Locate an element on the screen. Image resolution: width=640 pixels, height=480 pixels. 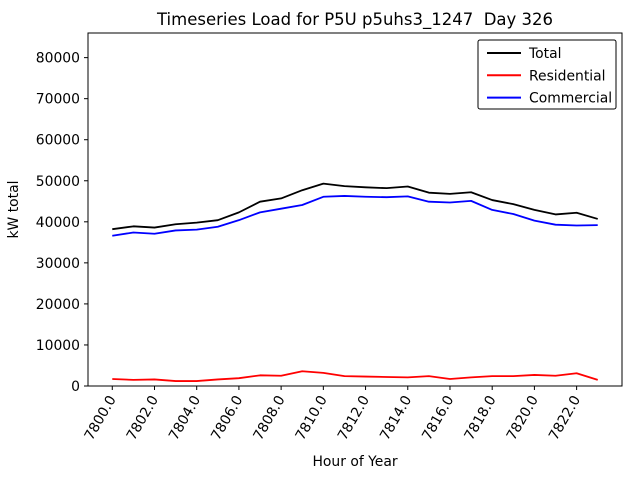
legend-label-commercial: Commercial is located at coordinates (570, 99).